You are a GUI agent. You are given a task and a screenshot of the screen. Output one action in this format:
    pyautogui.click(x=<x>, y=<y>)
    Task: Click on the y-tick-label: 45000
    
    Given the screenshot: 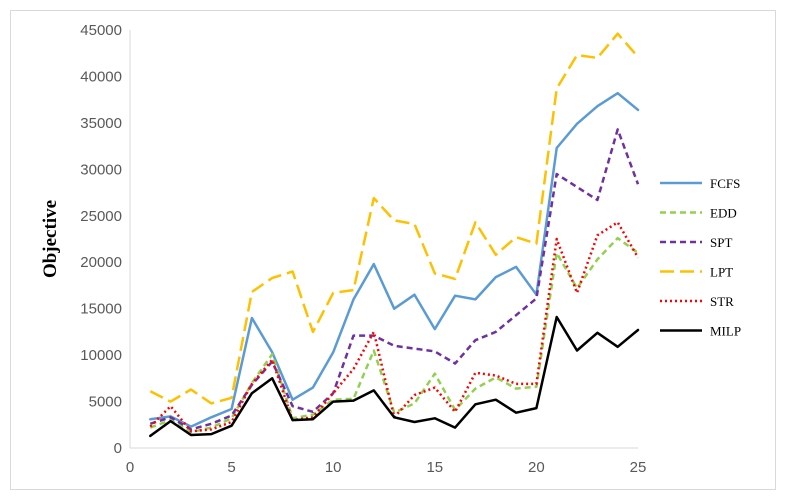 What is the action you would take?
    pyautogui.click(x=101, y=30)
    